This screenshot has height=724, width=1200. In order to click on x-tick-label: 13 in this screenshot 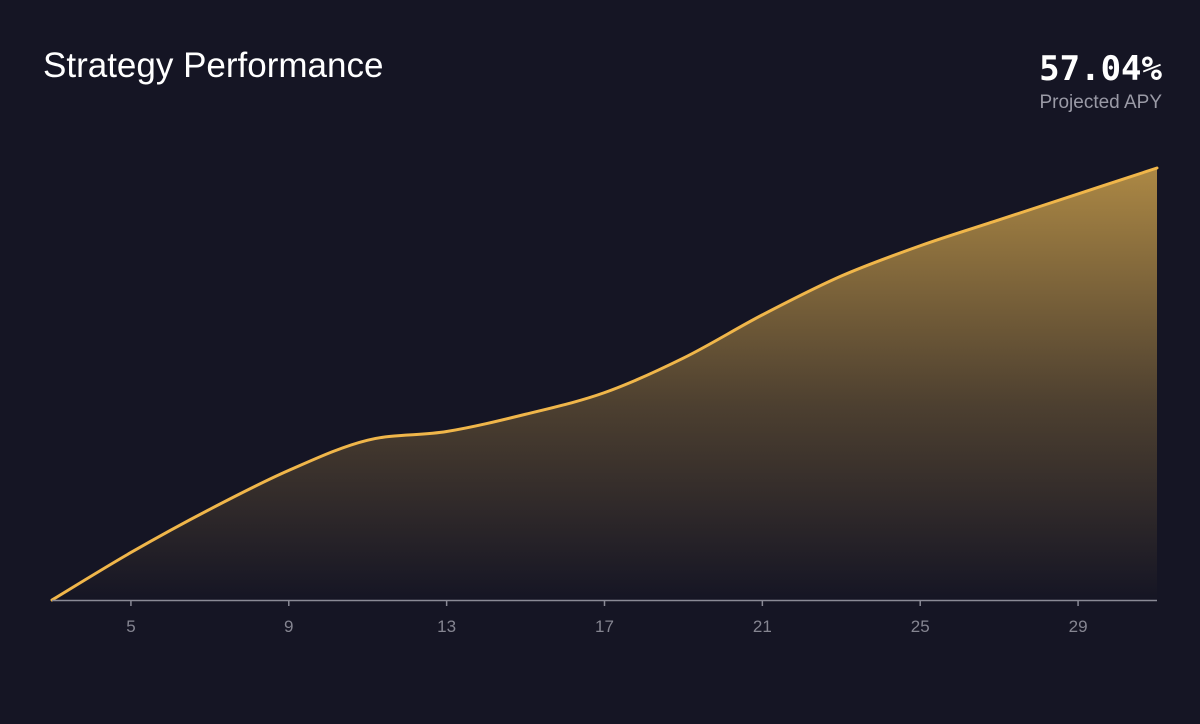, I will do `click(446, 626)`.